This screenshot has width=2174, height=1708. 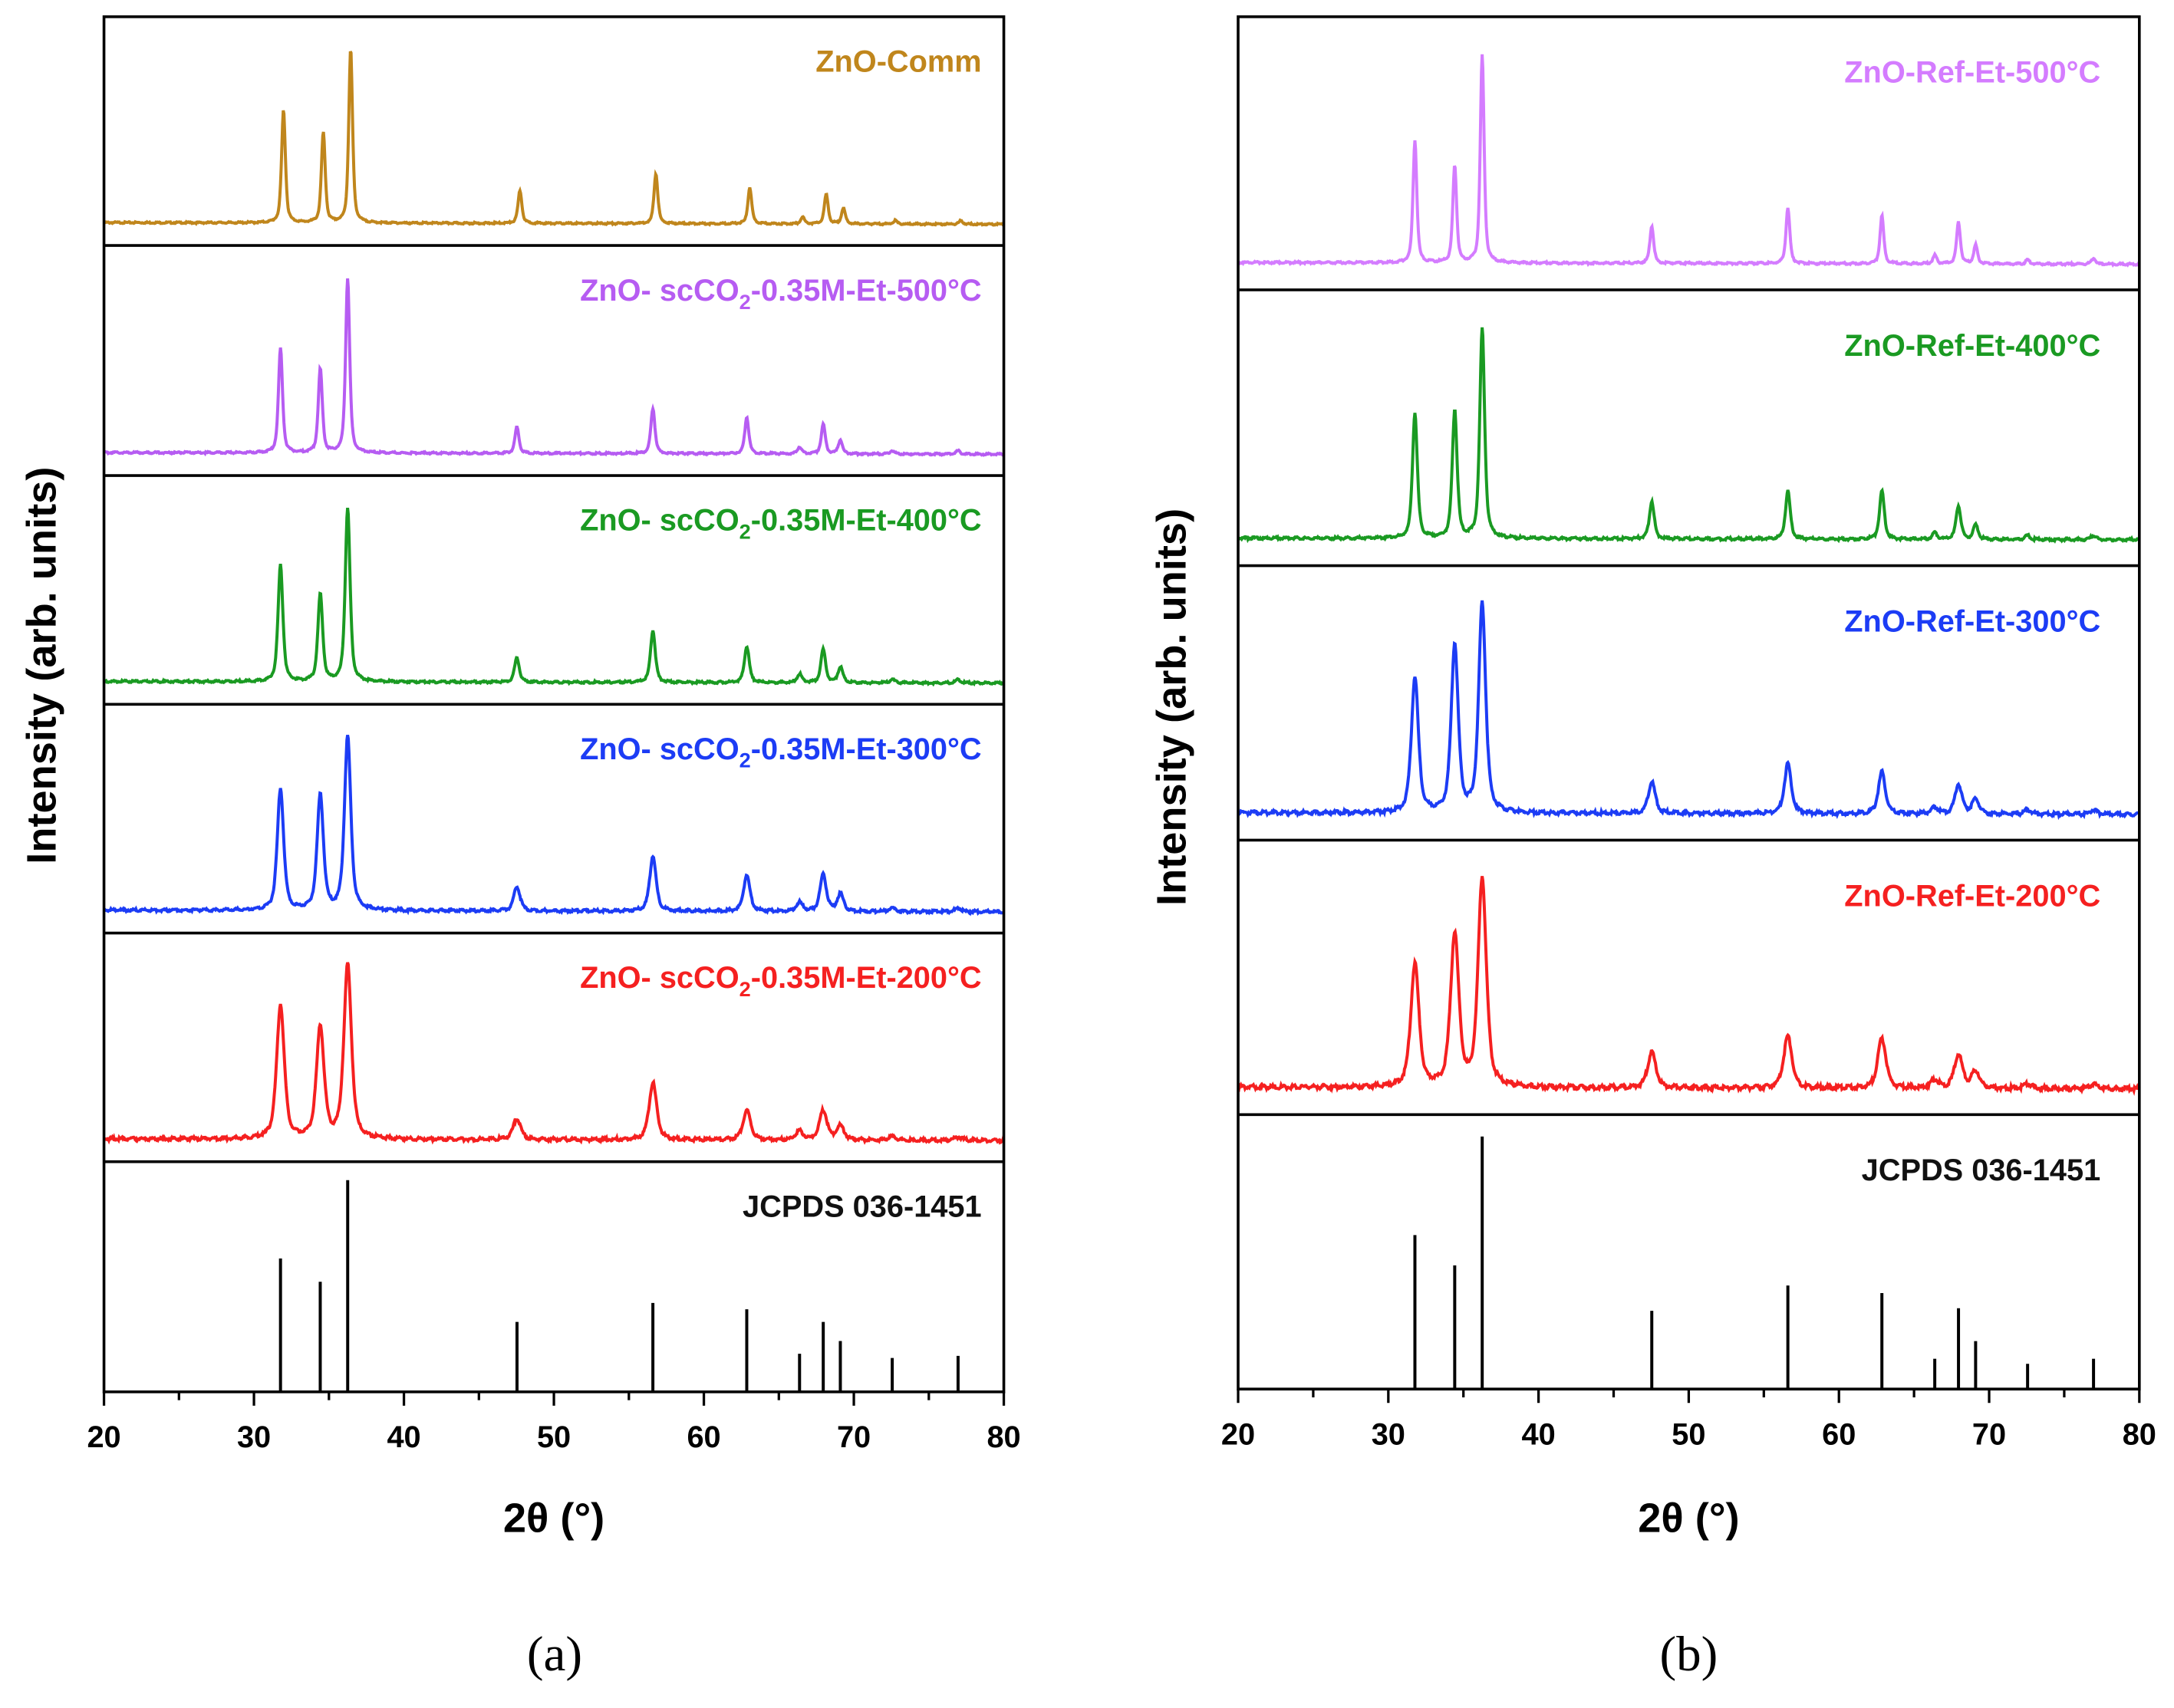 I want to click on series-label: ZnO-Ref-Et-400°C, so click(x=1972, y=346).